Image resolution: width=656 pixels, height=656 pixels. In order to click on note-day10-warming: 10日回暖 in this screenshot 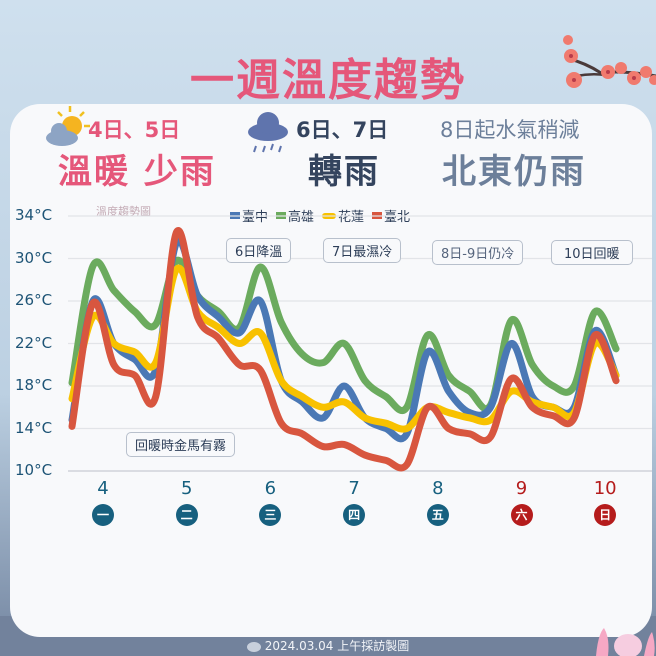, I will do `click(592, 252)`.